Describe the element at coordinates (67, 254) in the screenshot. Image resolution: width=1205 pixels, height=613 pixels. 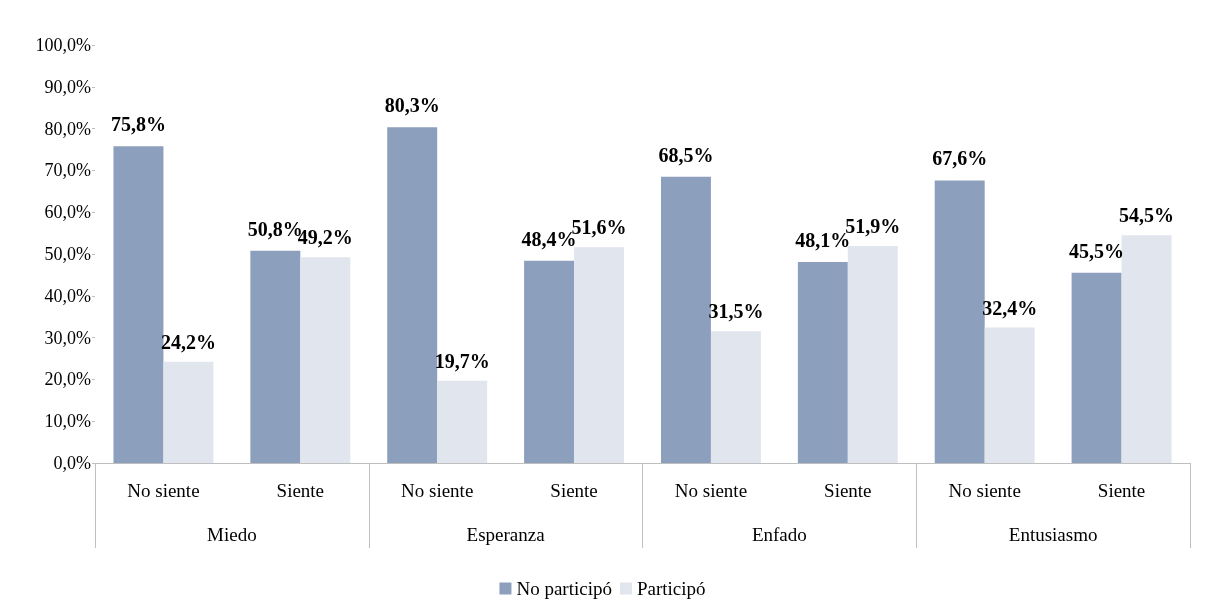
I see `y-tick-label: 50,0%` at that location.